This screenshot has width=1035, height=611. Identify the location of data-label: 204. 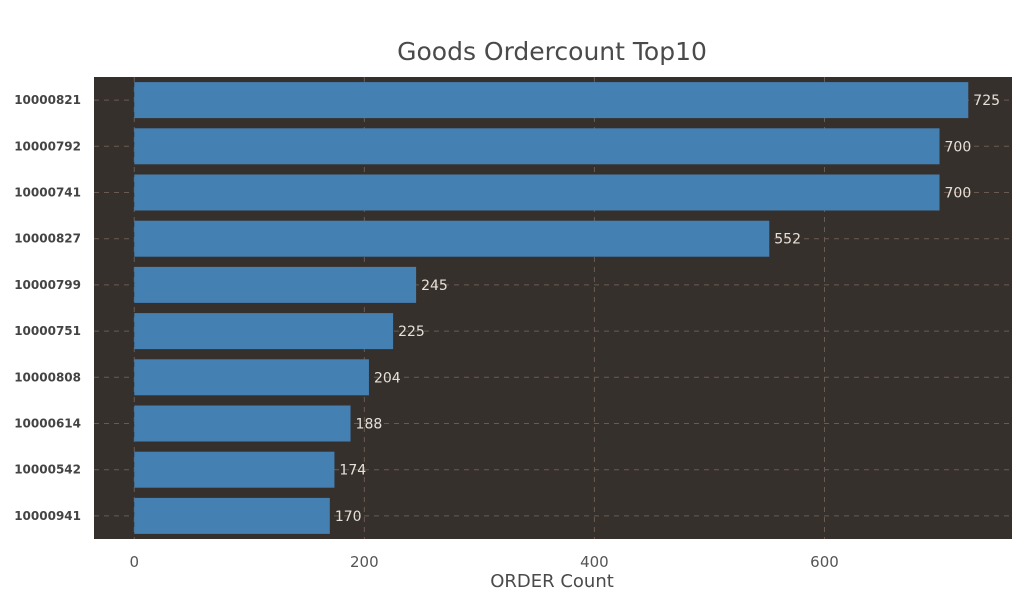
(387, 378).